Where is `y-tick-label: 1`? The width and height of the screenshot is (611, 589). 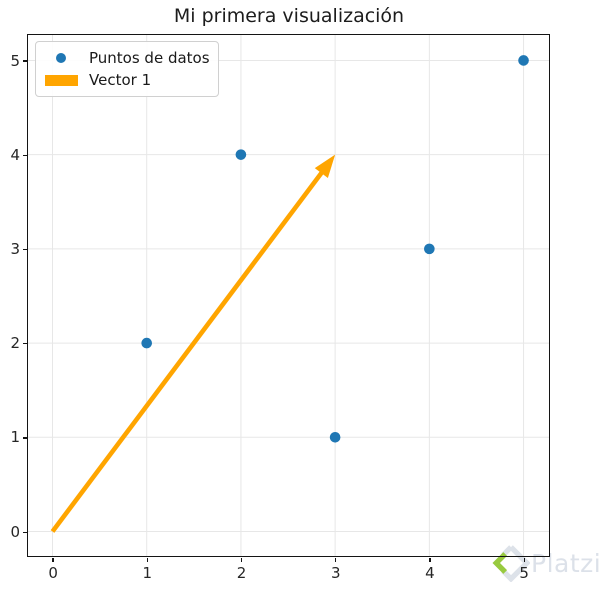 y-tick-label: 1 is located at coordinates (15, 437).